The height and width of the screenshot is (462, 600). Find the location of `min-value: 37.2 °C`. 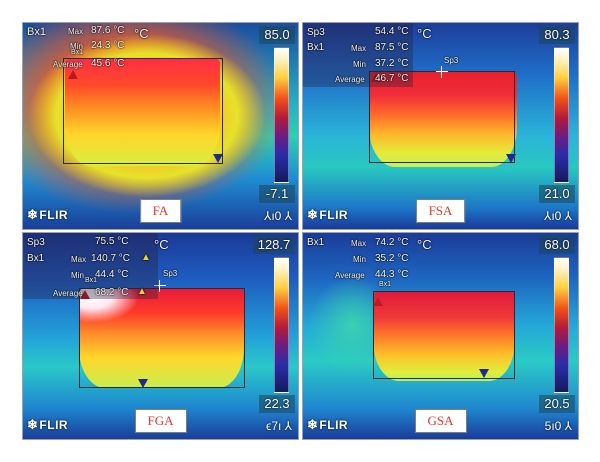

min-value: 37.2 °C is located at coordinates (392, 63).